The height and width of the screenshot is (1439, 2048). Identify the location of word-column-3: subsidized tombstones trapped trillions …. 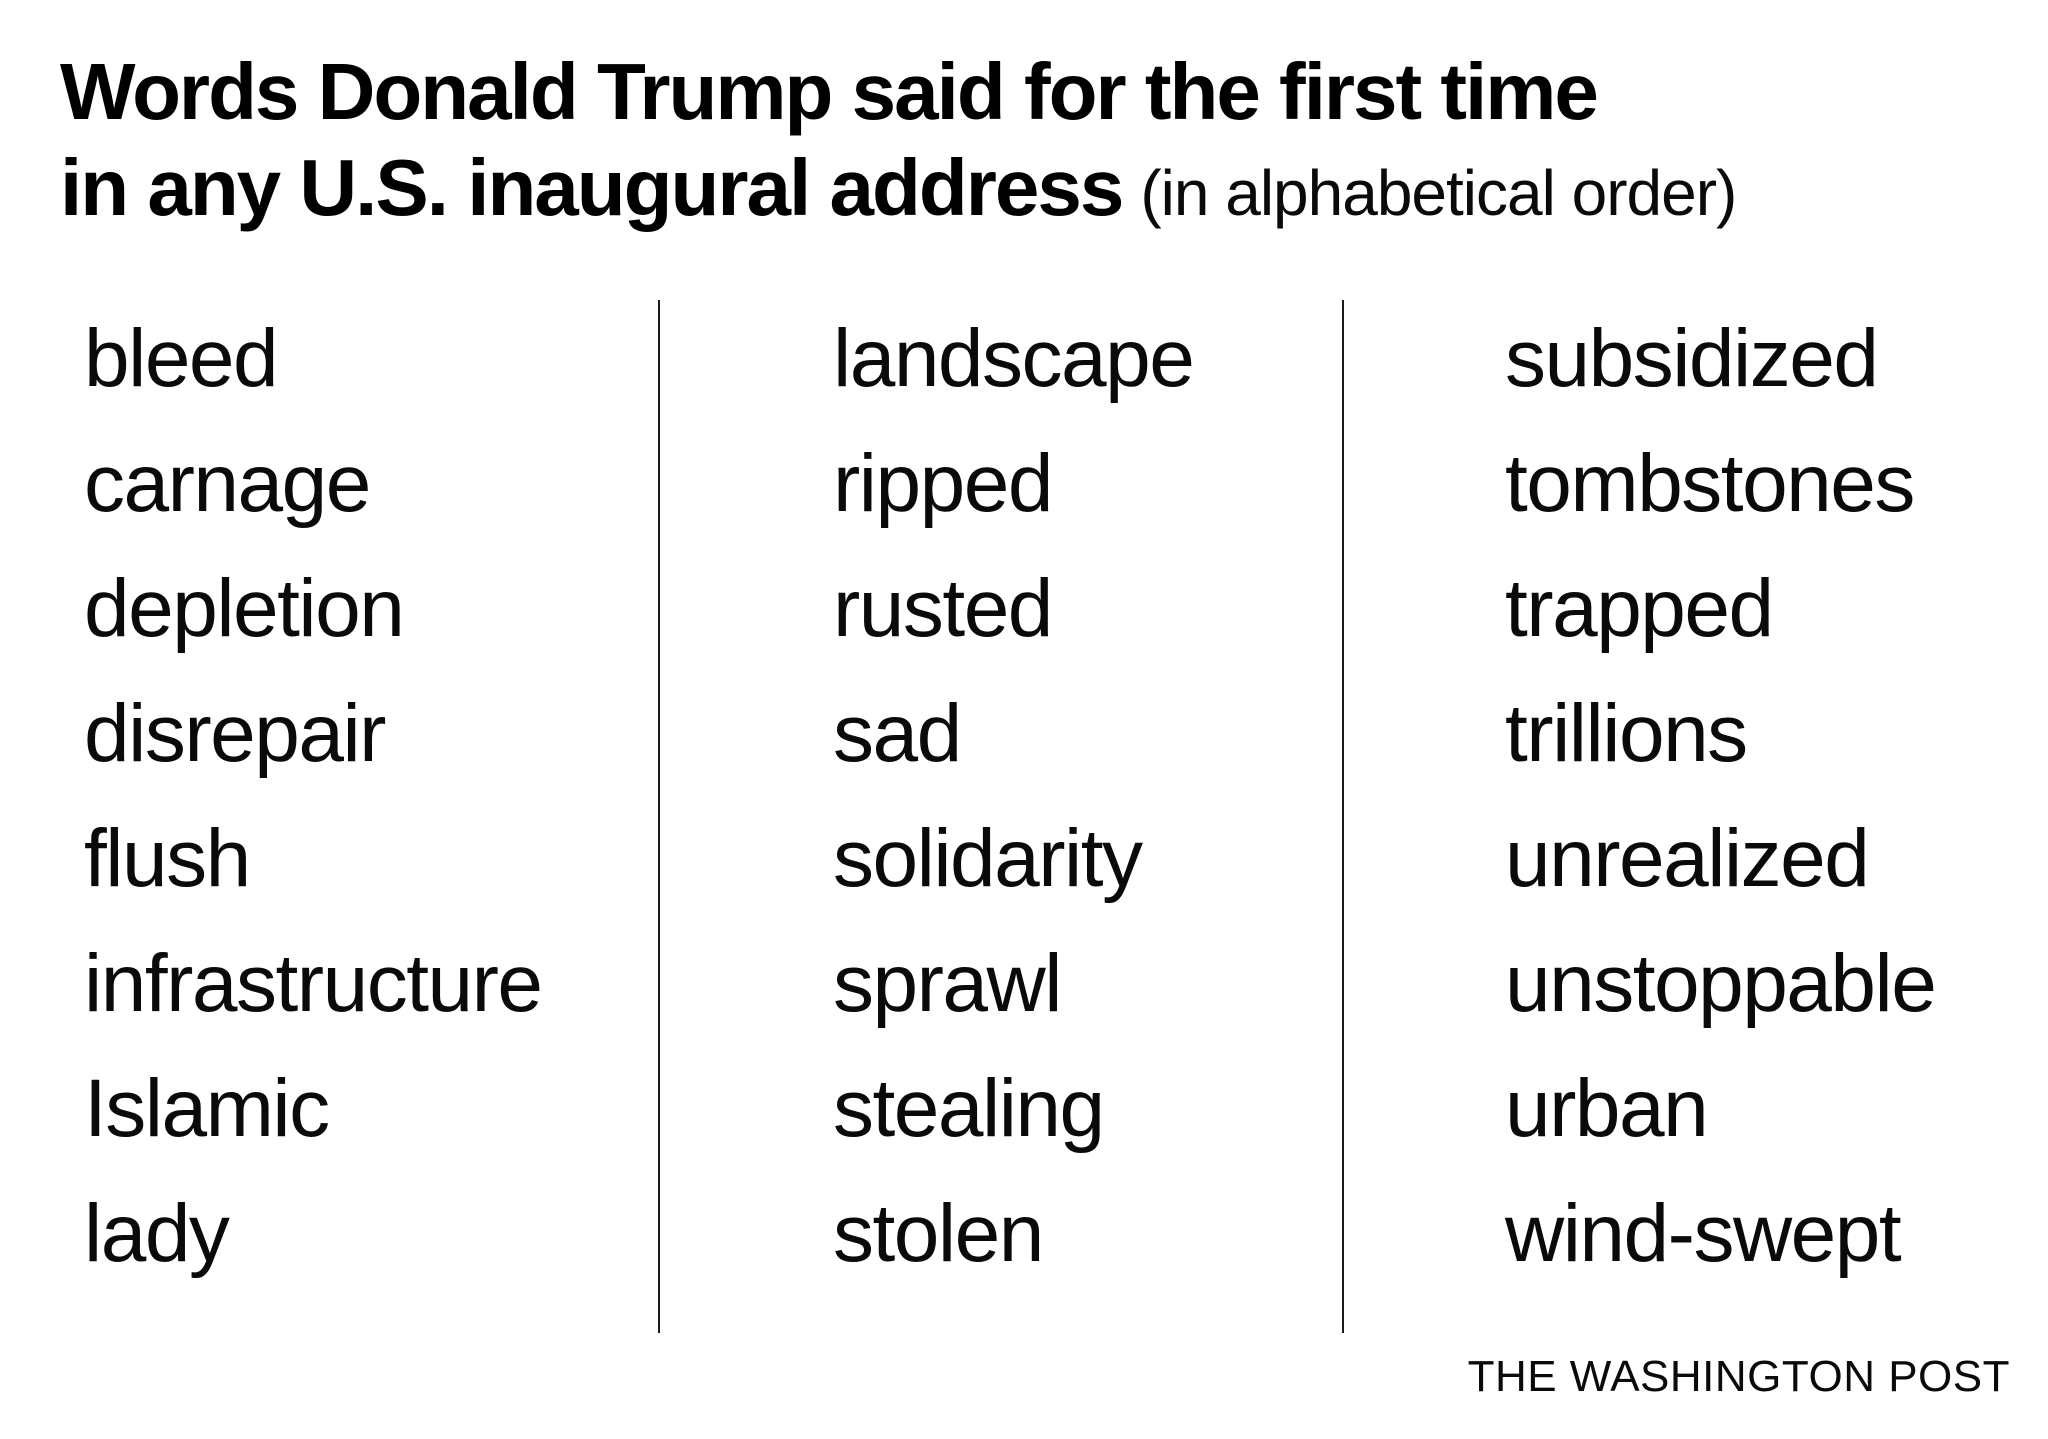
(1721, 796).